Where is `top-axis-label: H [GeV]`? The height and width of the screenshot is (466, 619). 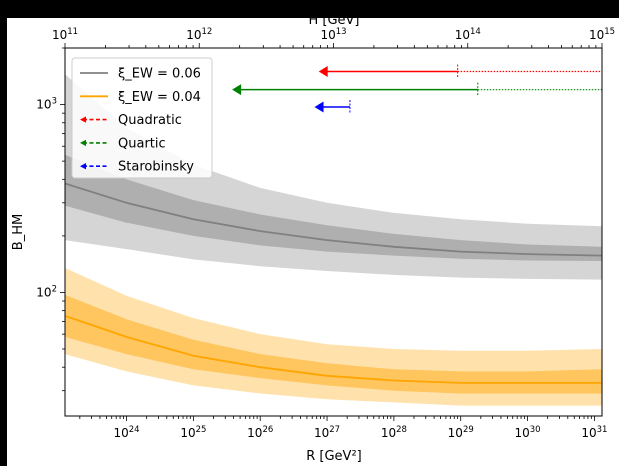
top-axis-label: H [GeV] is located at coordinates (333, 20).